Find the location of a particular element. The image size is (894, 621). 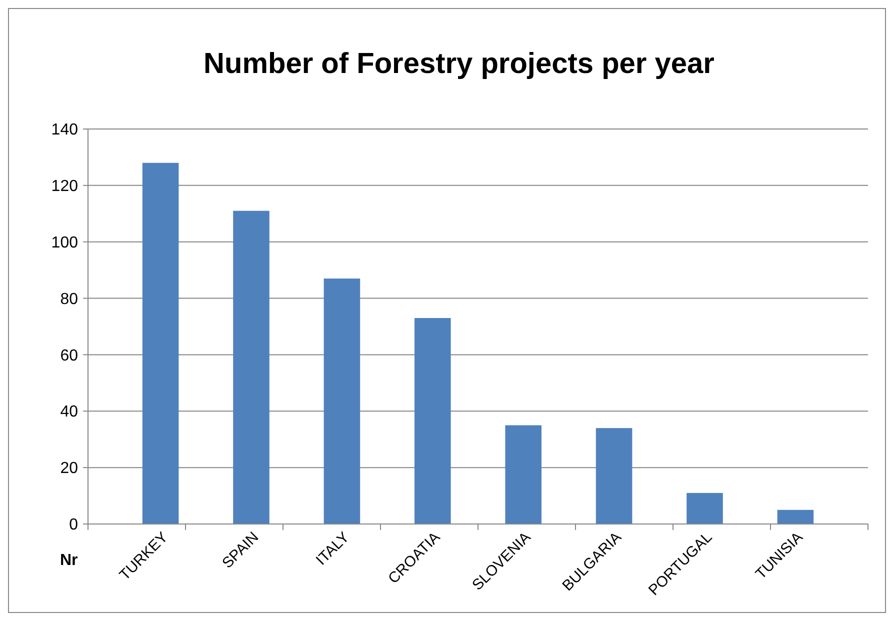

y-tick-label: 140 is located at coordinates (64, 130).